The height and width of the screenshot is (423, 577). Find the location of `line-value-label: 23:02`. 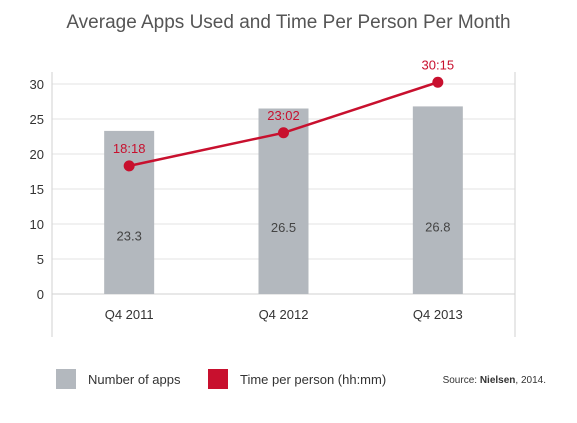

line-value-label: 23:02 is located at coordinates (283, 115).